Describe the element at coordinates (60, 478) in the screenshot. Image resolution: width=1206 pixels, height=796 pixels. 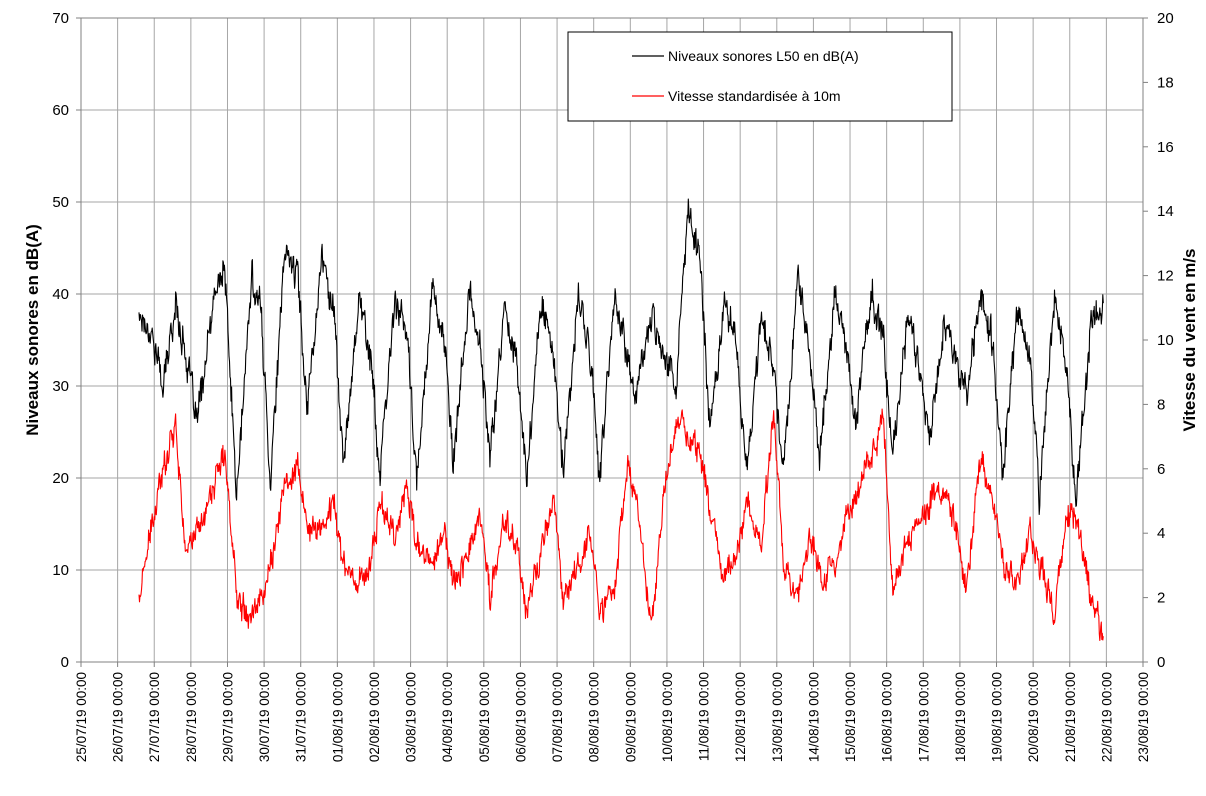
I see `y-left-tick-label: 20` at that location.